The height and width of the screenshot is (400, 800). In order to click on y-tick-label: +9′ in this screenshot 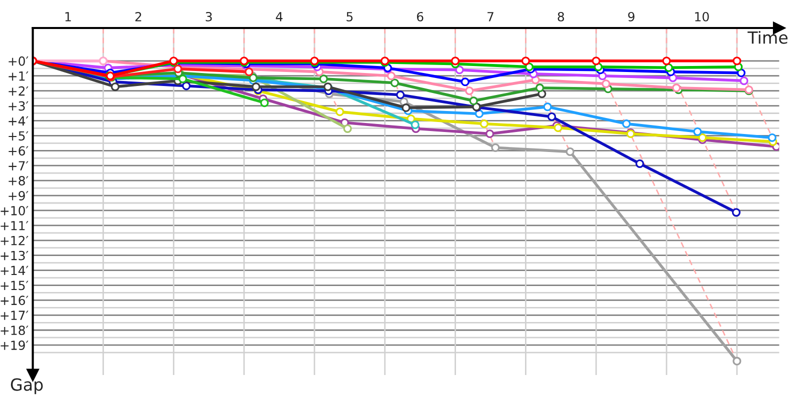, I will do `click(18, 195)`.